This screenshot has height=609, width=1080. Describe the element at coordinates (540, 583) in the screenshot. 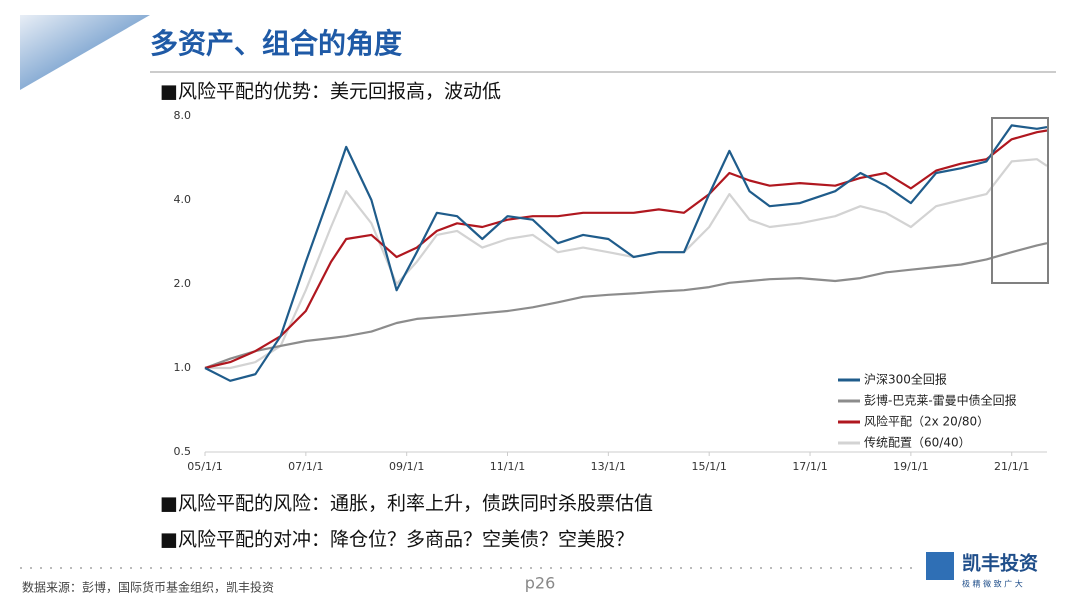

I see `page-number: p26` at that location.